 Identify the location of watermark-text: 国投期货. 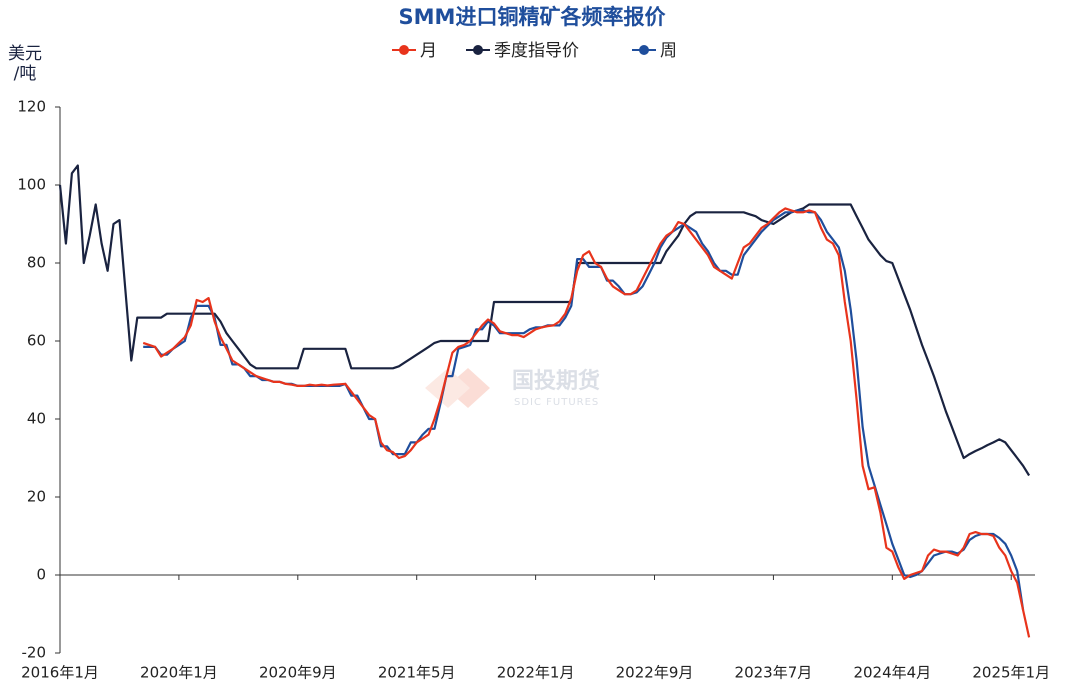
(556, 381).